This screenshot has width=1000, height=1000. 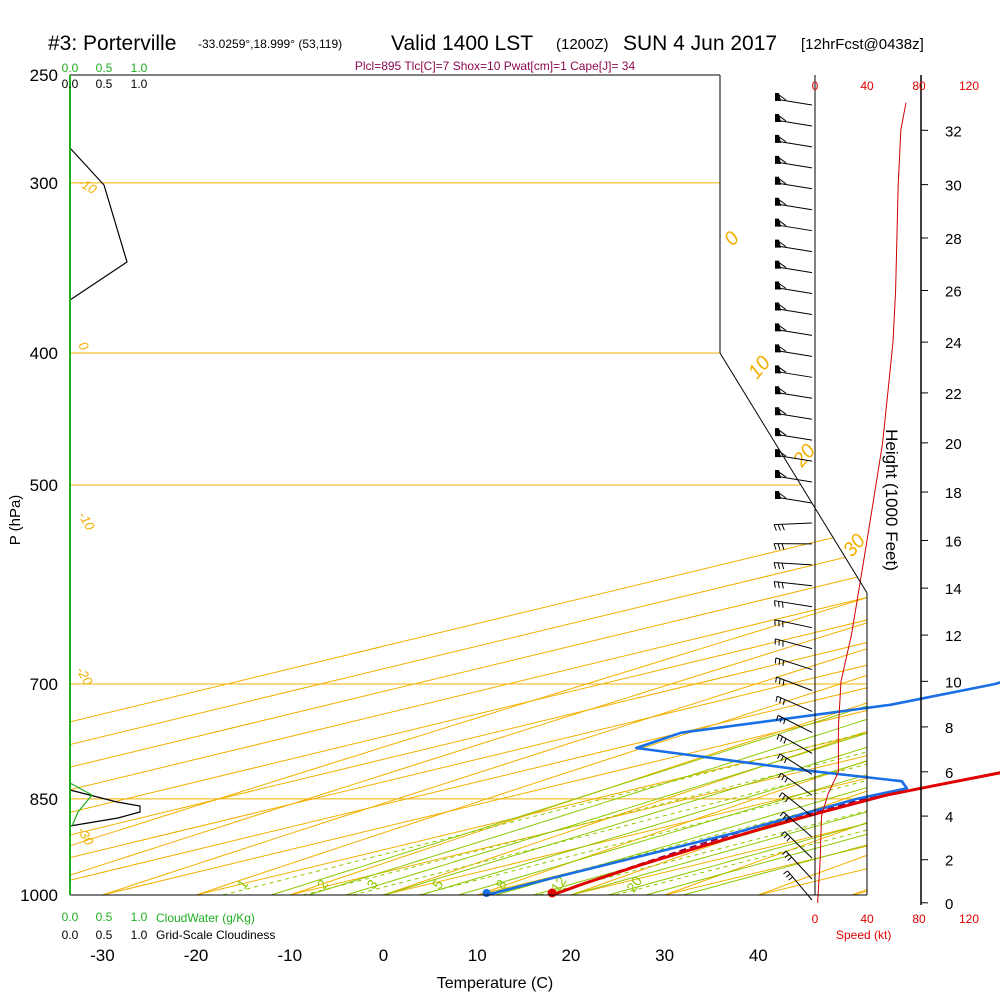 I want to click on height-tick-label: 28, so click(x=953, y=239).